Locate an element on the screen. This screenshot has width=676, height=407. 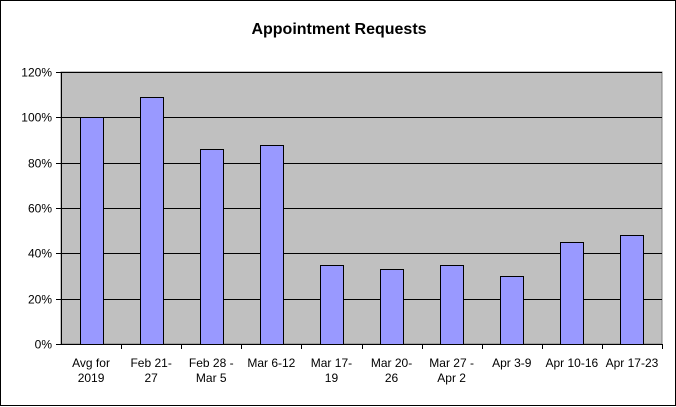
x-tick-label: Feb 28 - is located at coordinates (211, 363).